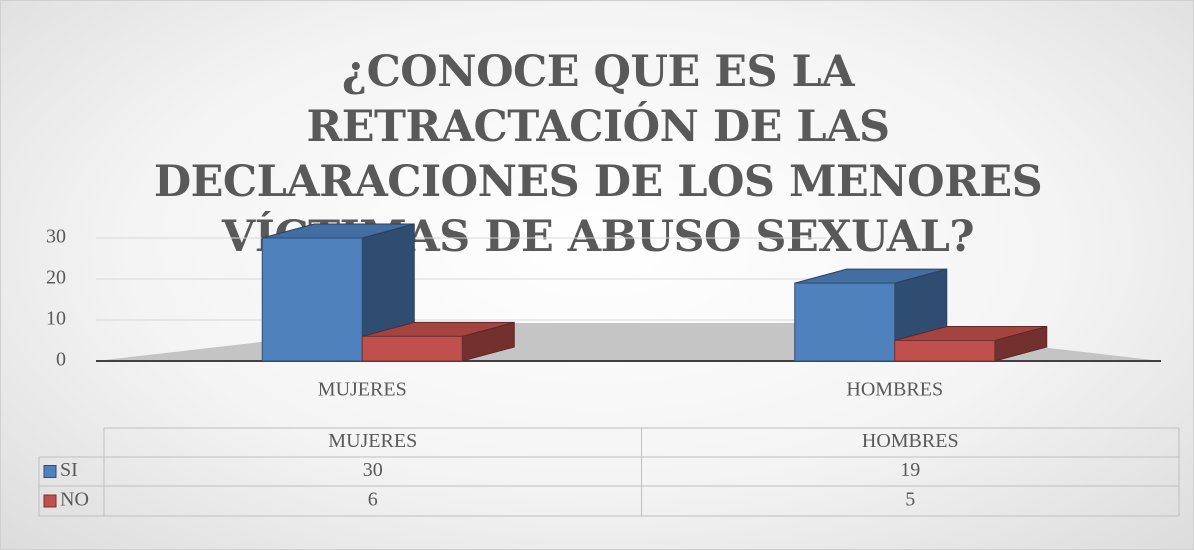 Image resolution: width=1194 pixels, height=550 pixels. Describe the element at coordinates (69, 470) in the screenshot. I see `legend-label: SI` at that location.